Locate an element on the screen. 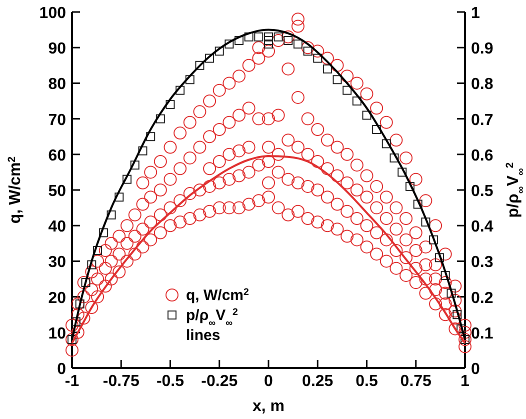 The width and height of the screenshot is (526, 419). y-tick-label: 20 is located at coordinates (57, 298).